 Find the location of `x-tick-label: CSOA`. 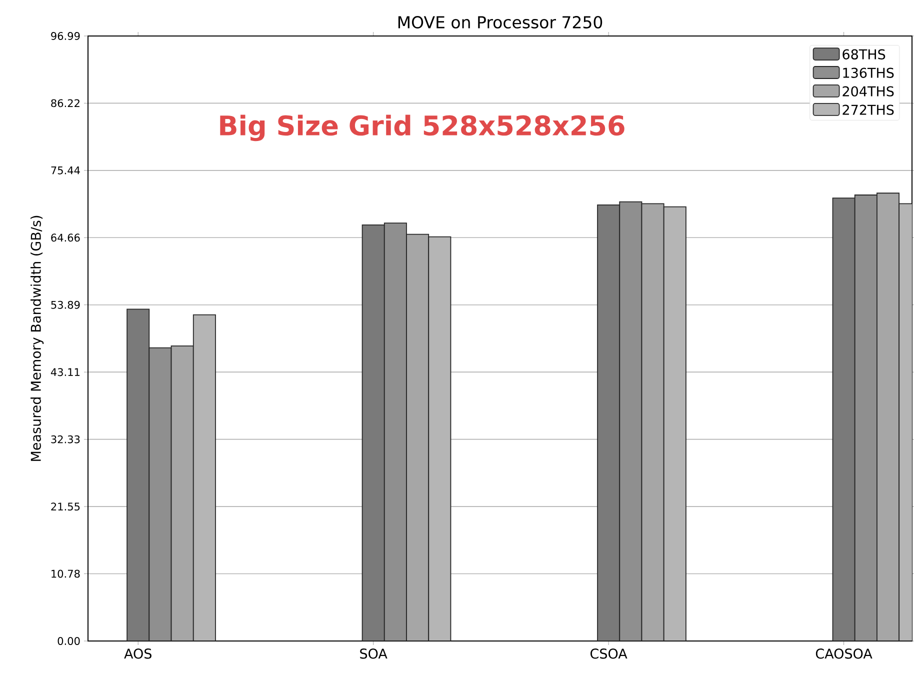

x-tick-label: CSOA is located at coordinates (609, 653).